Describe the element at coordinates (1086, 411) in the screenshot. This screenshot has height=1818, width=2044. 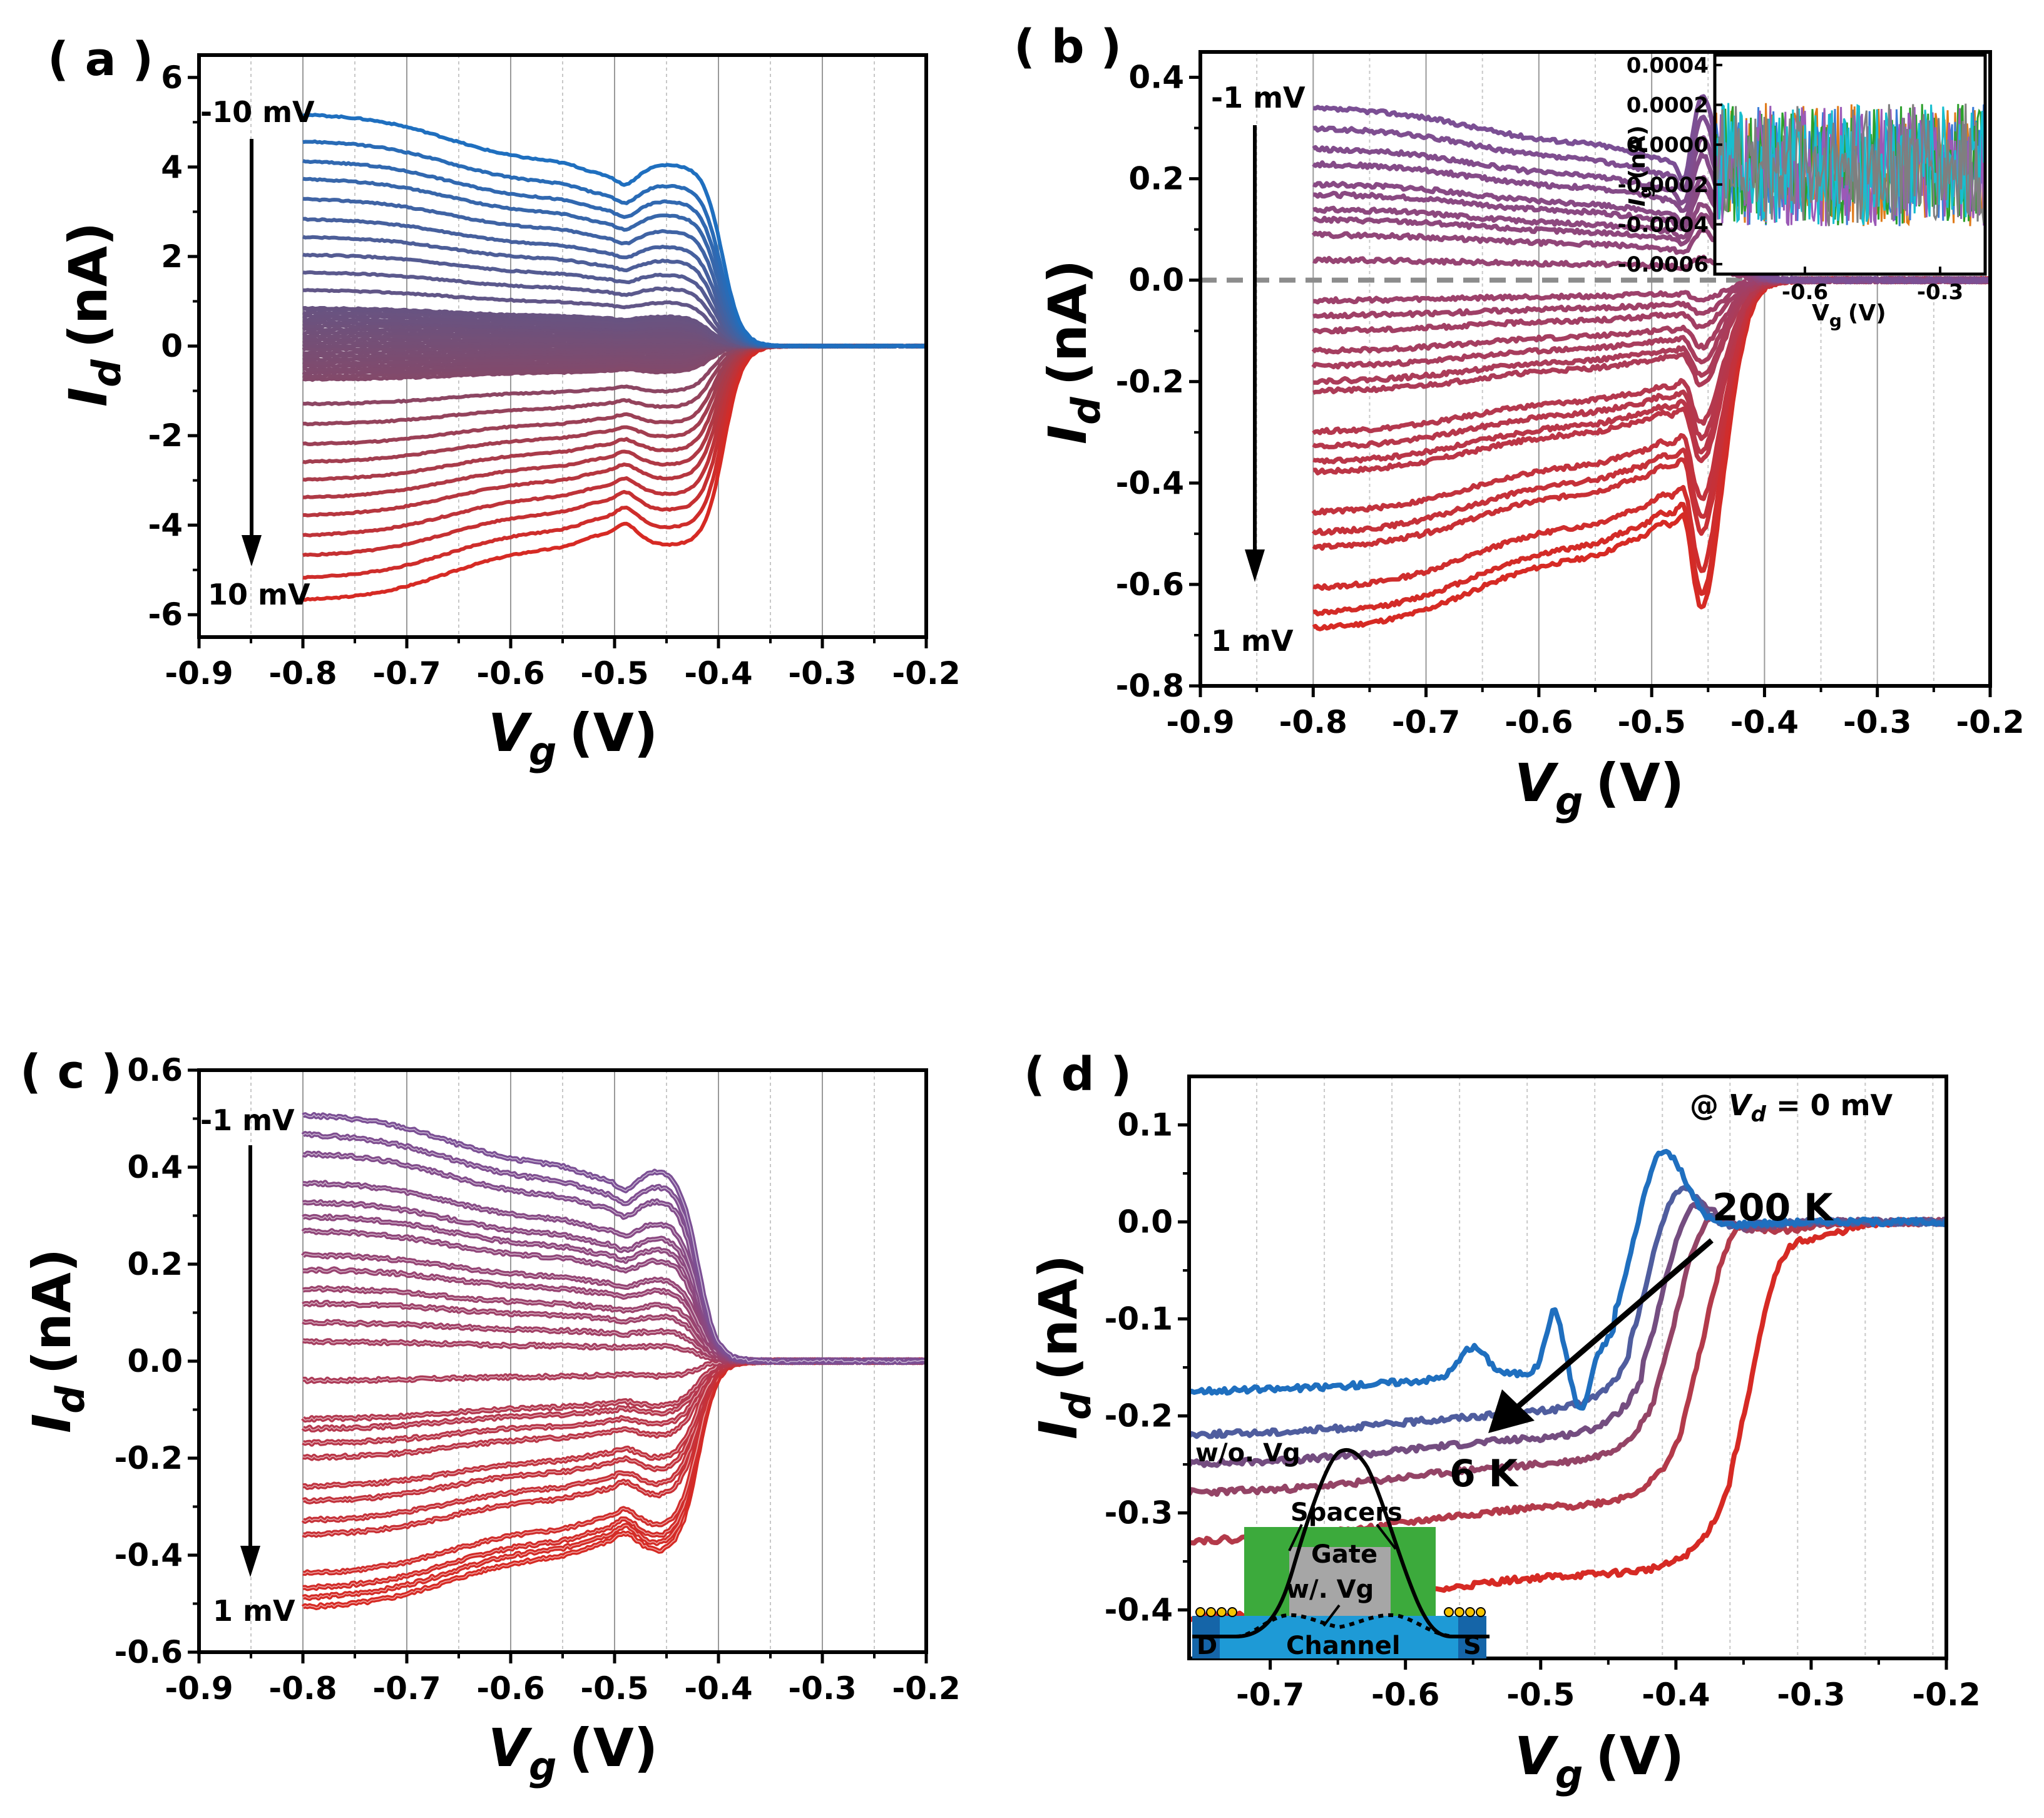
I see `panel-b-ylabel-sub: d` at that location.